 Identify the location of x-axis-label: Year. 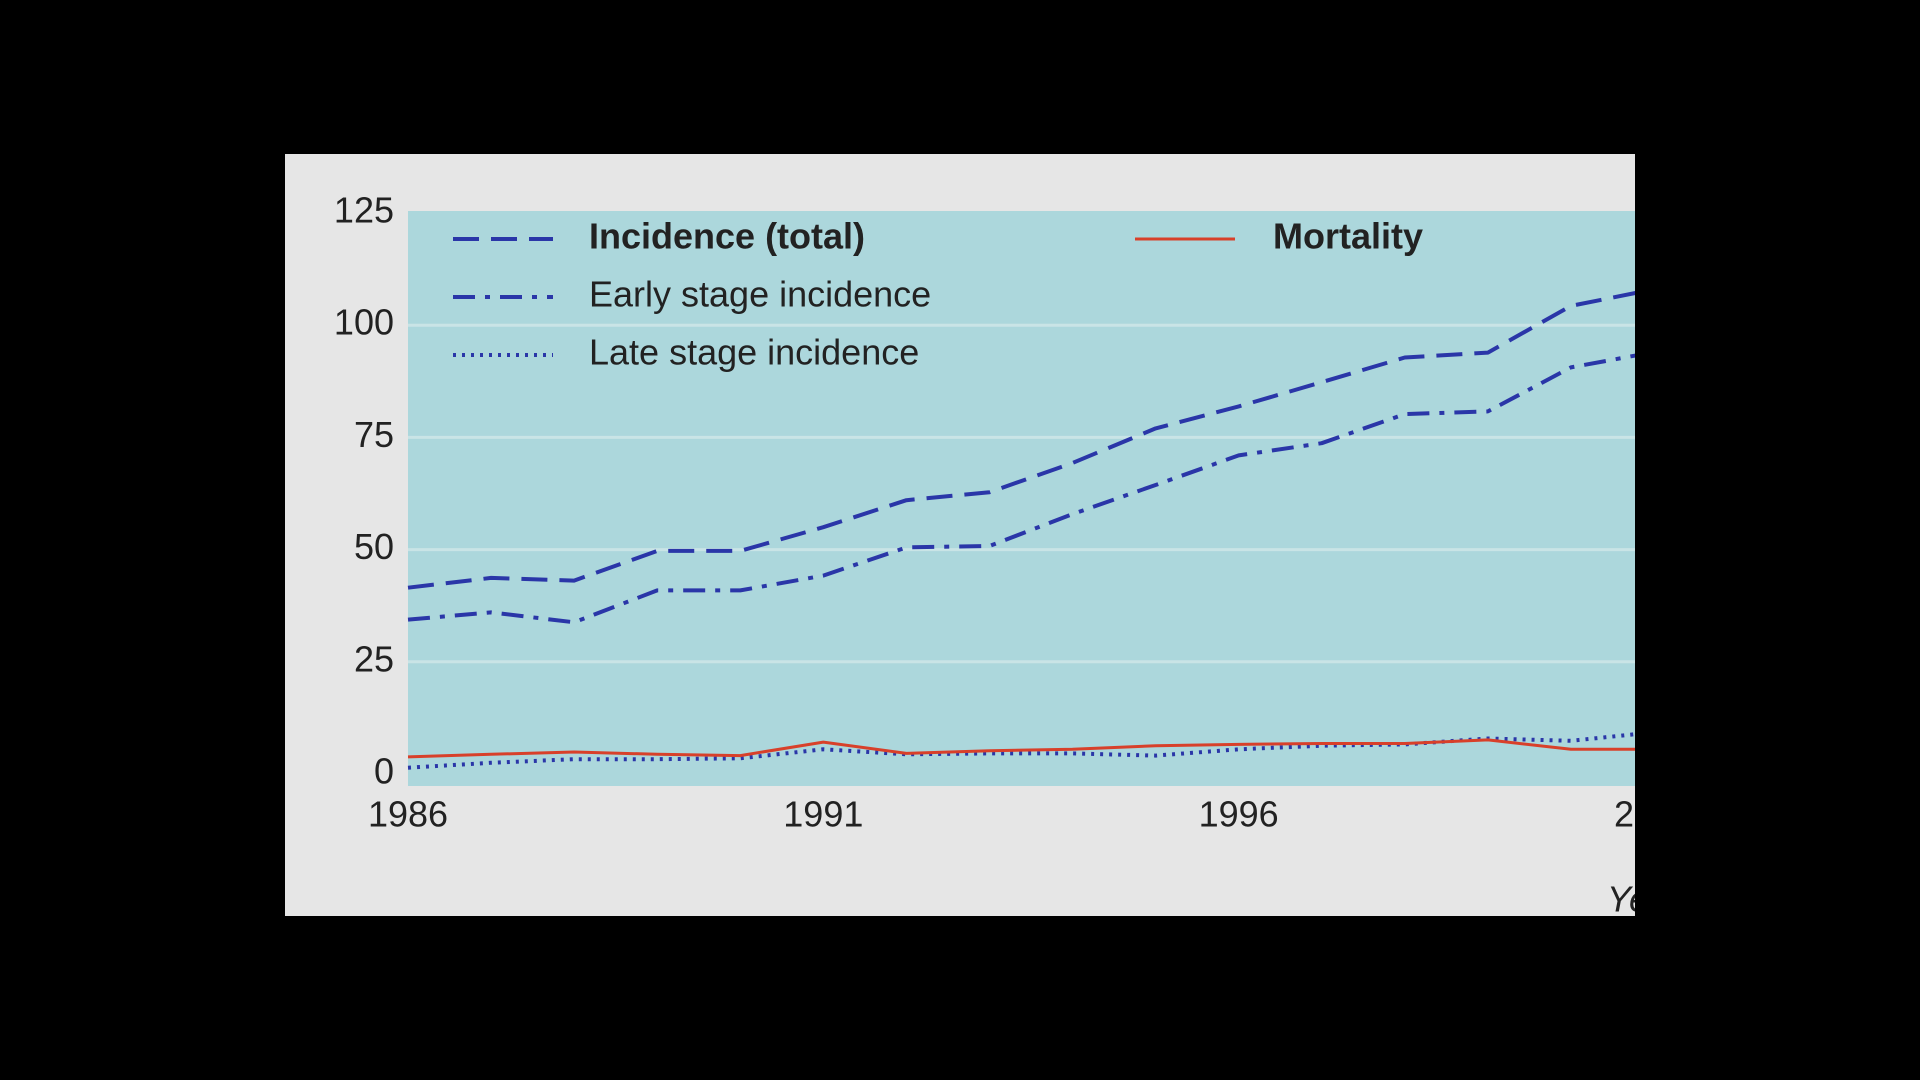
(1645, 899).